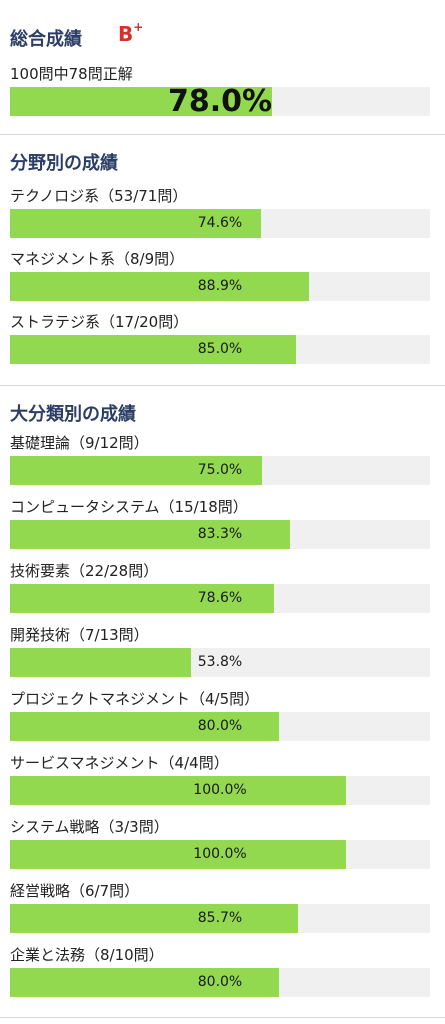  I want to click on score-bar: 75.0%, so click(220, 470).